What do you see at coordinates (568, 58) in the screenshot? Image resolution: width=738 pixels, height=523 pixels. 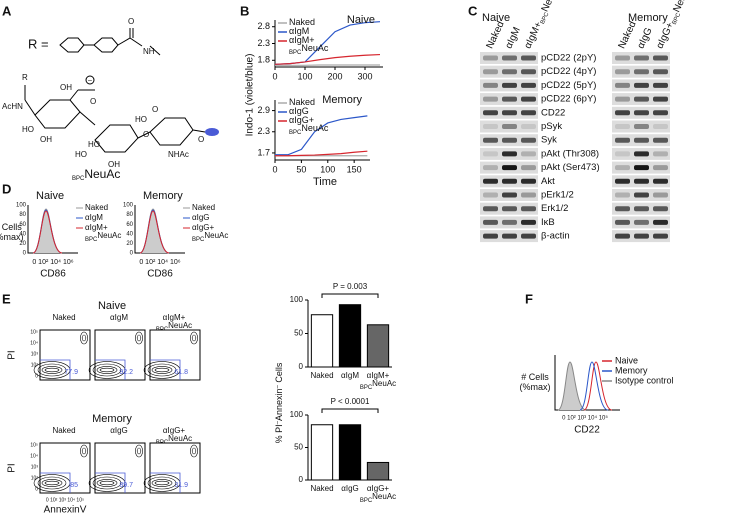 I see `row-label: pCD22 (2pY)` at bounding box center [568, 58].